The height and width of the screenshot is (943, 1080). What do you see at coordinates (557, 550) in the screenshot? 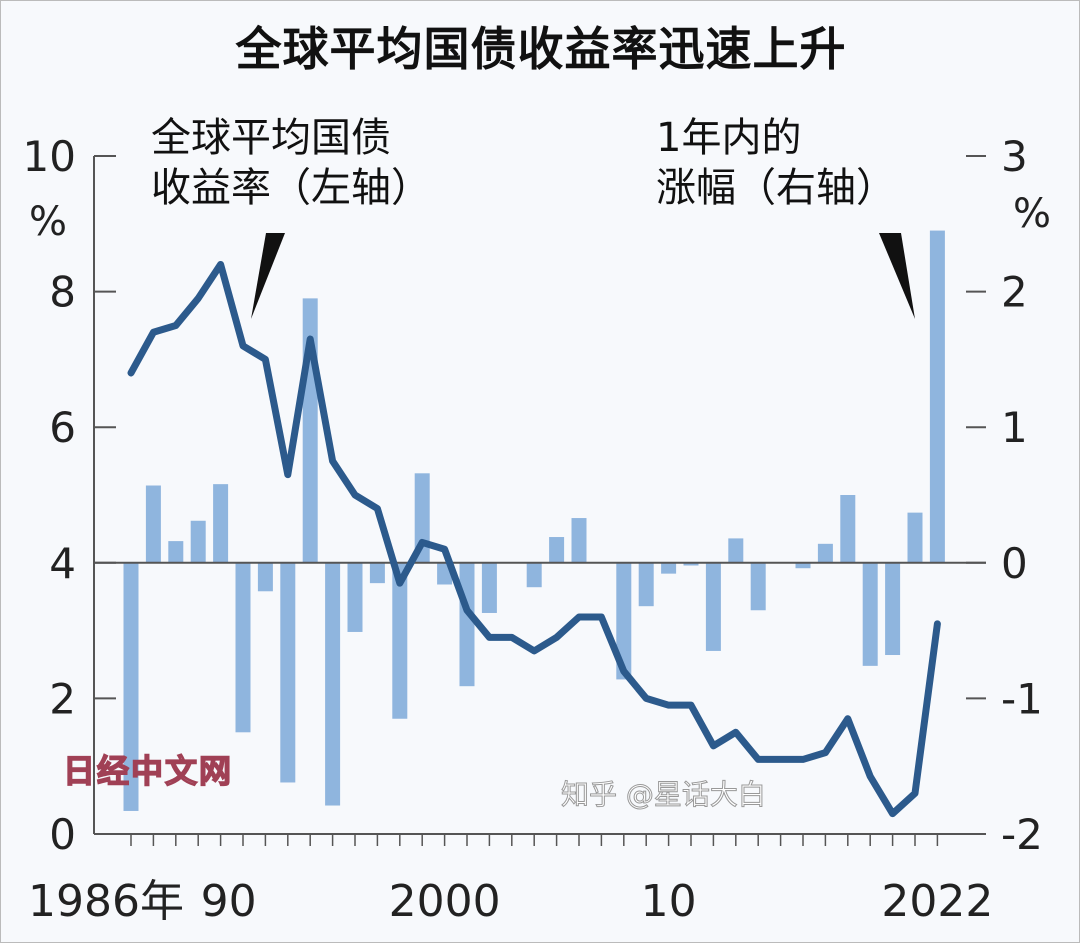
I see `bar-2005` at bounding box center [557, 550].